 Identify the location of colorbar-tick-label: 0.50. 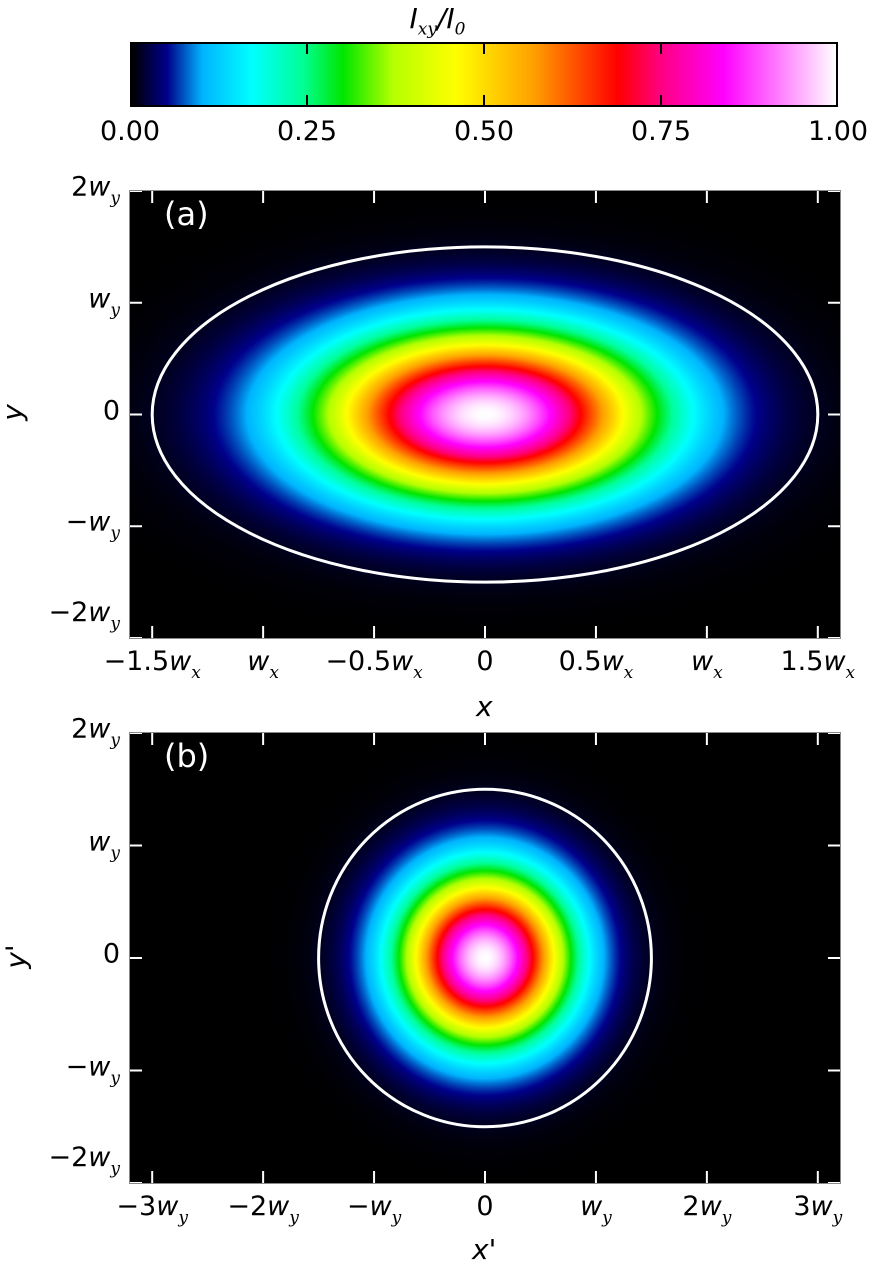
(484, 131).